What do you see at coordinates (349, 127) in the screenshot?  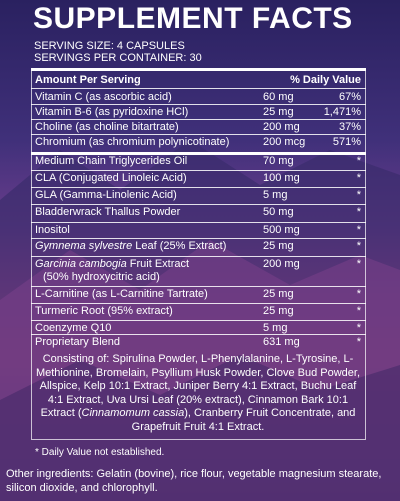 I see `nutrient-daily-value: 37%` at bounding box center [349, 127].